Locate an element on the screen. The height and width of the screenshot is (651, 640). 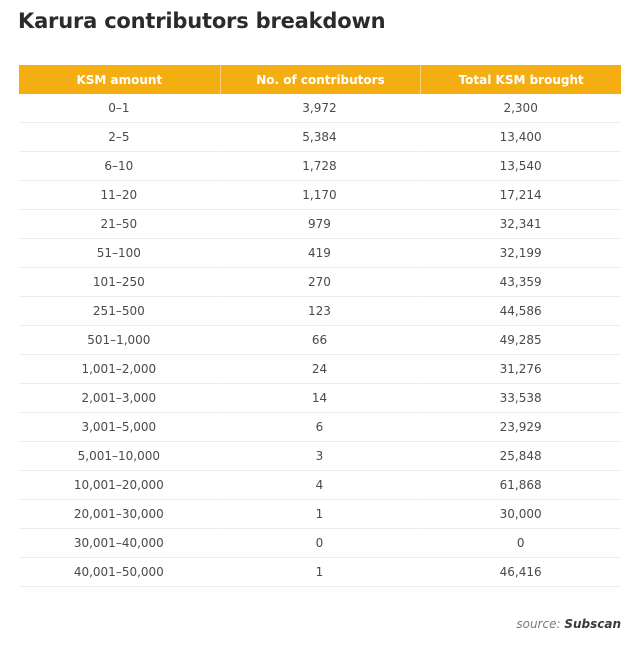
total-ksm-cell: 13,540 is located at coordinates (520, 166).